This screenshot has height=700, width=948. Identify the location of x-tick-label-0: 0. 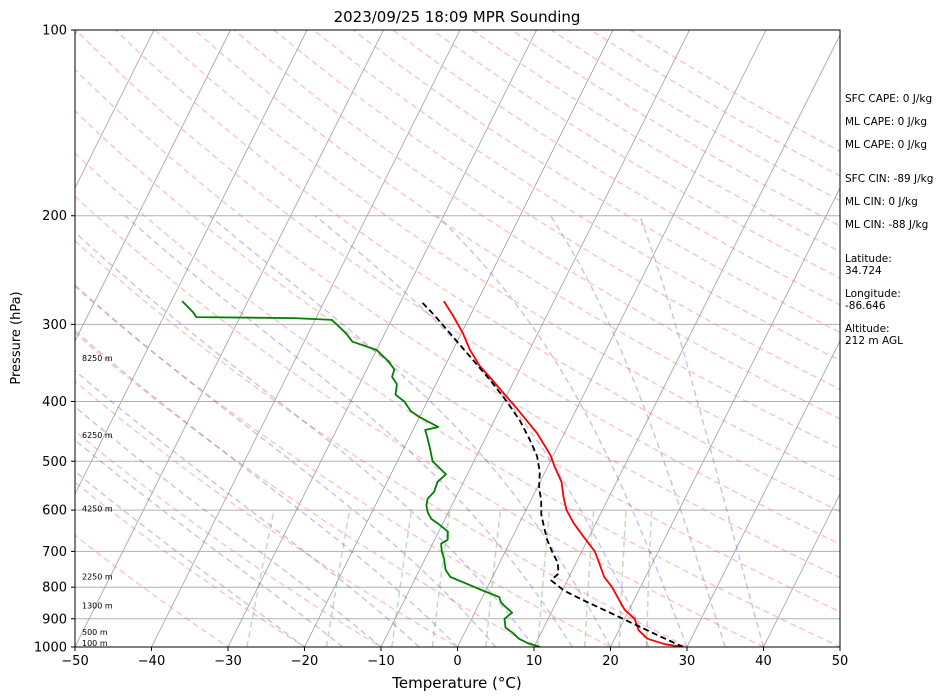
(457, 661).